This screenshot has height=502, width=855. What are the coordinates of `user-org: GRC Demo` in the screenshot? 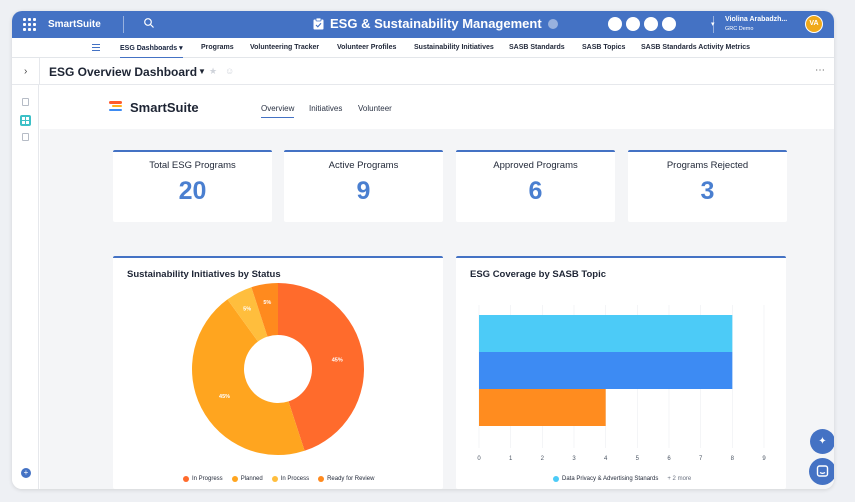 It's located at (739, 29).